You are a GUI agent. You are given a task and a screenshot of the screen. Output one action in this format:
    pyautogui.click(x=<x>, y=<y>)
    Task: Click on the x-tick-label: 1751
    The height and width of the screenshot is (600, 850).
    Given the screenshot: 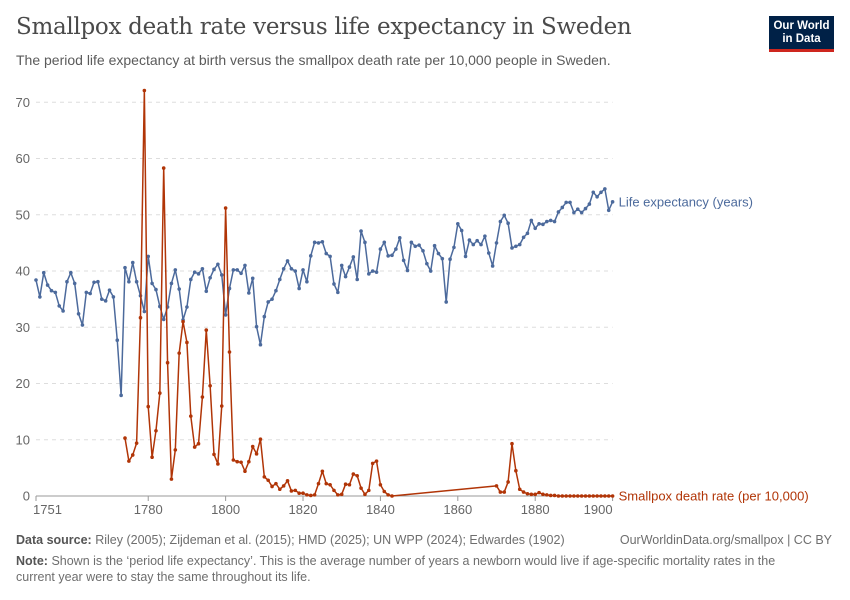 What is the action you would take?
    pyautogui.click(x=47, y=509)
    